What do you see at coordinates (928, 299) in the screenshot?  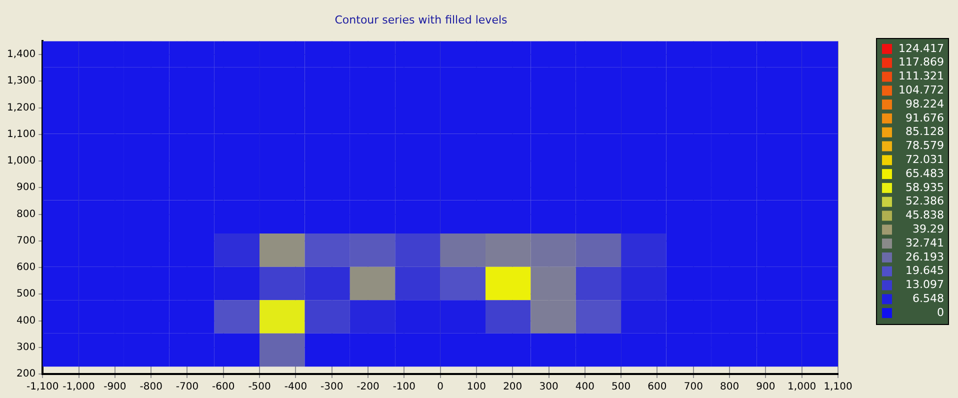 I see `color-bar-label: 6.548` at bounding box center [928, 299].